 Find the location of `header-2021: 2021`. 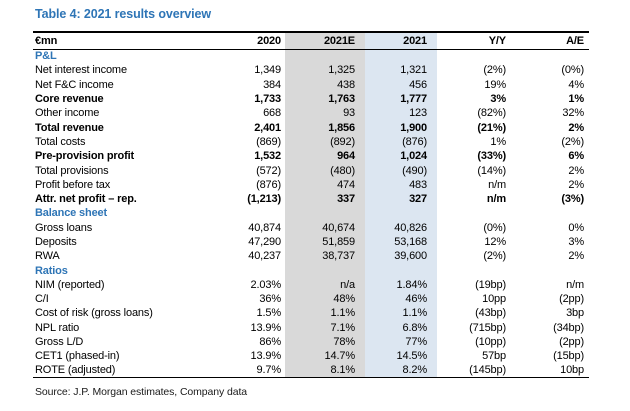

header-2021: 2021 is located at coordinates (401, 40).